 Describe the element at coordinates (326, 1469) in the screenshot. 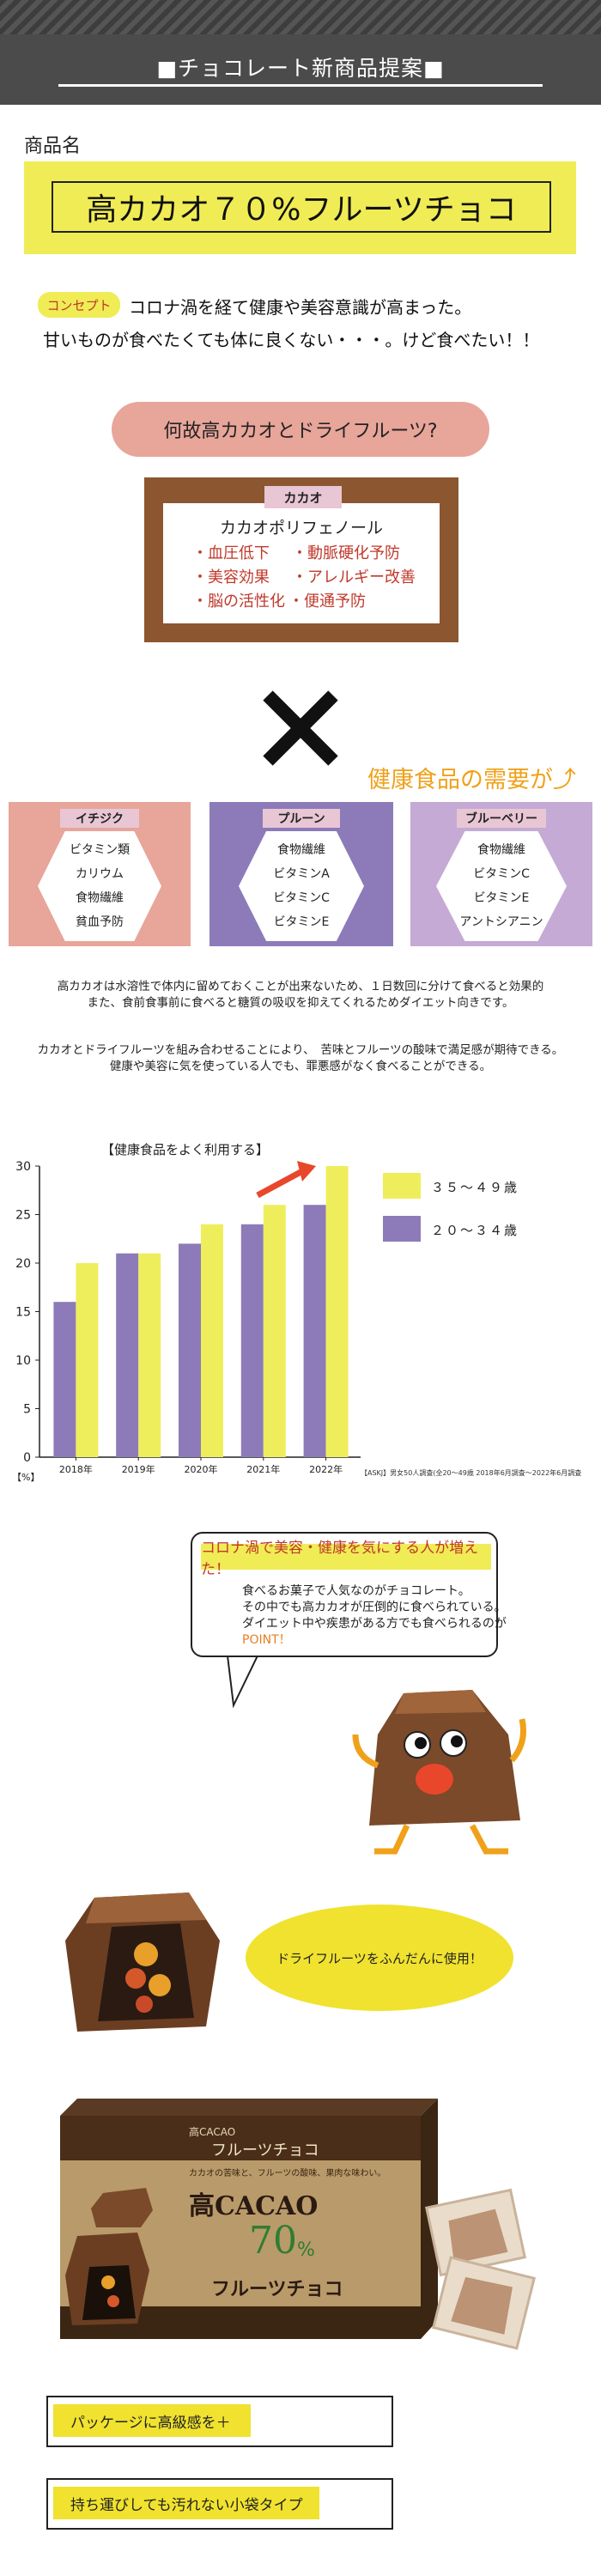

I see `x-tick-label: 2022年` at that location.